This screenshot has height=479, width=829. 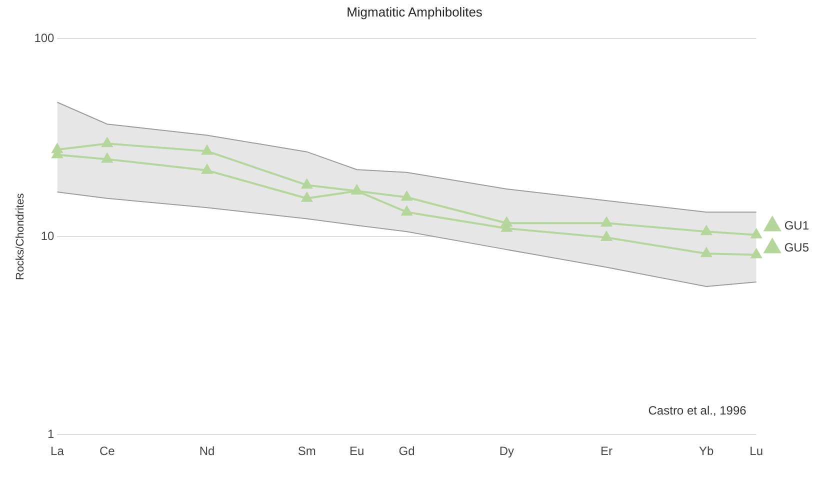 What do you see at coordinates (414, 12) in the screenshot?
I see `chart-title: Migmatitic Amphibolites` at bounding box center [414, 12].